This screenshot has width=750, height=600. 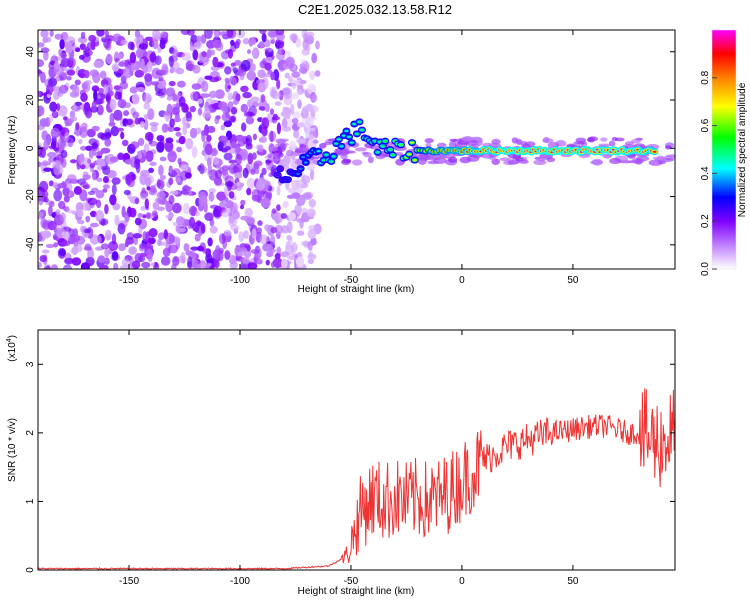 What do you see at coordinates (573, 581) in the screenshot?
I see `x-tick-label: 50` at bounding box center [573, 581].